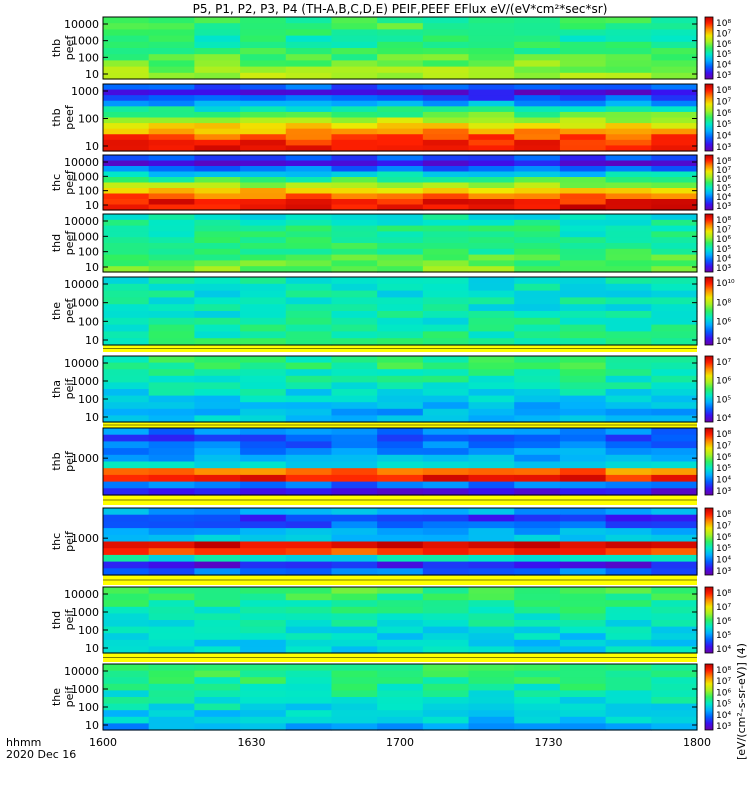 Image resolution: width=750 pixels, height=804 pixels. What do you see at coordinates (88, 252) in the screenshot?
I see `y-tick-label: 100` at bounding box center [88, 252].